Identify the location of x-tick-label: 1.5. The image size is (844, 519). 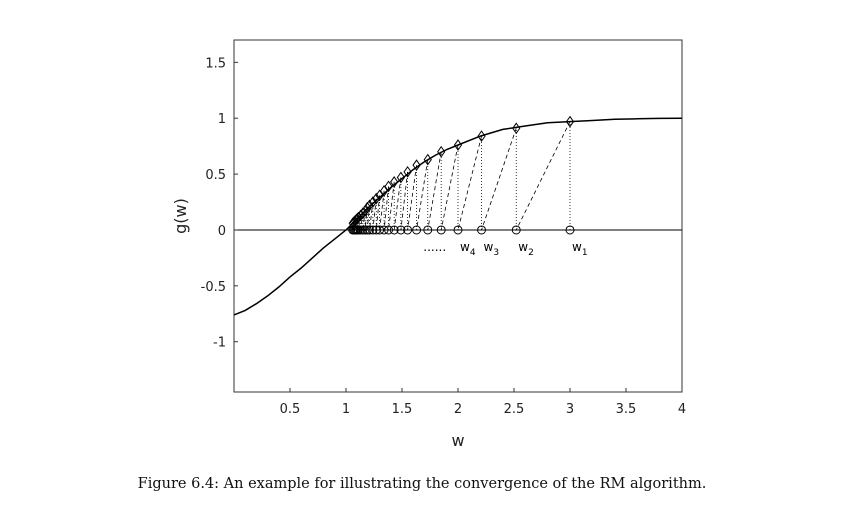
(402, 409).